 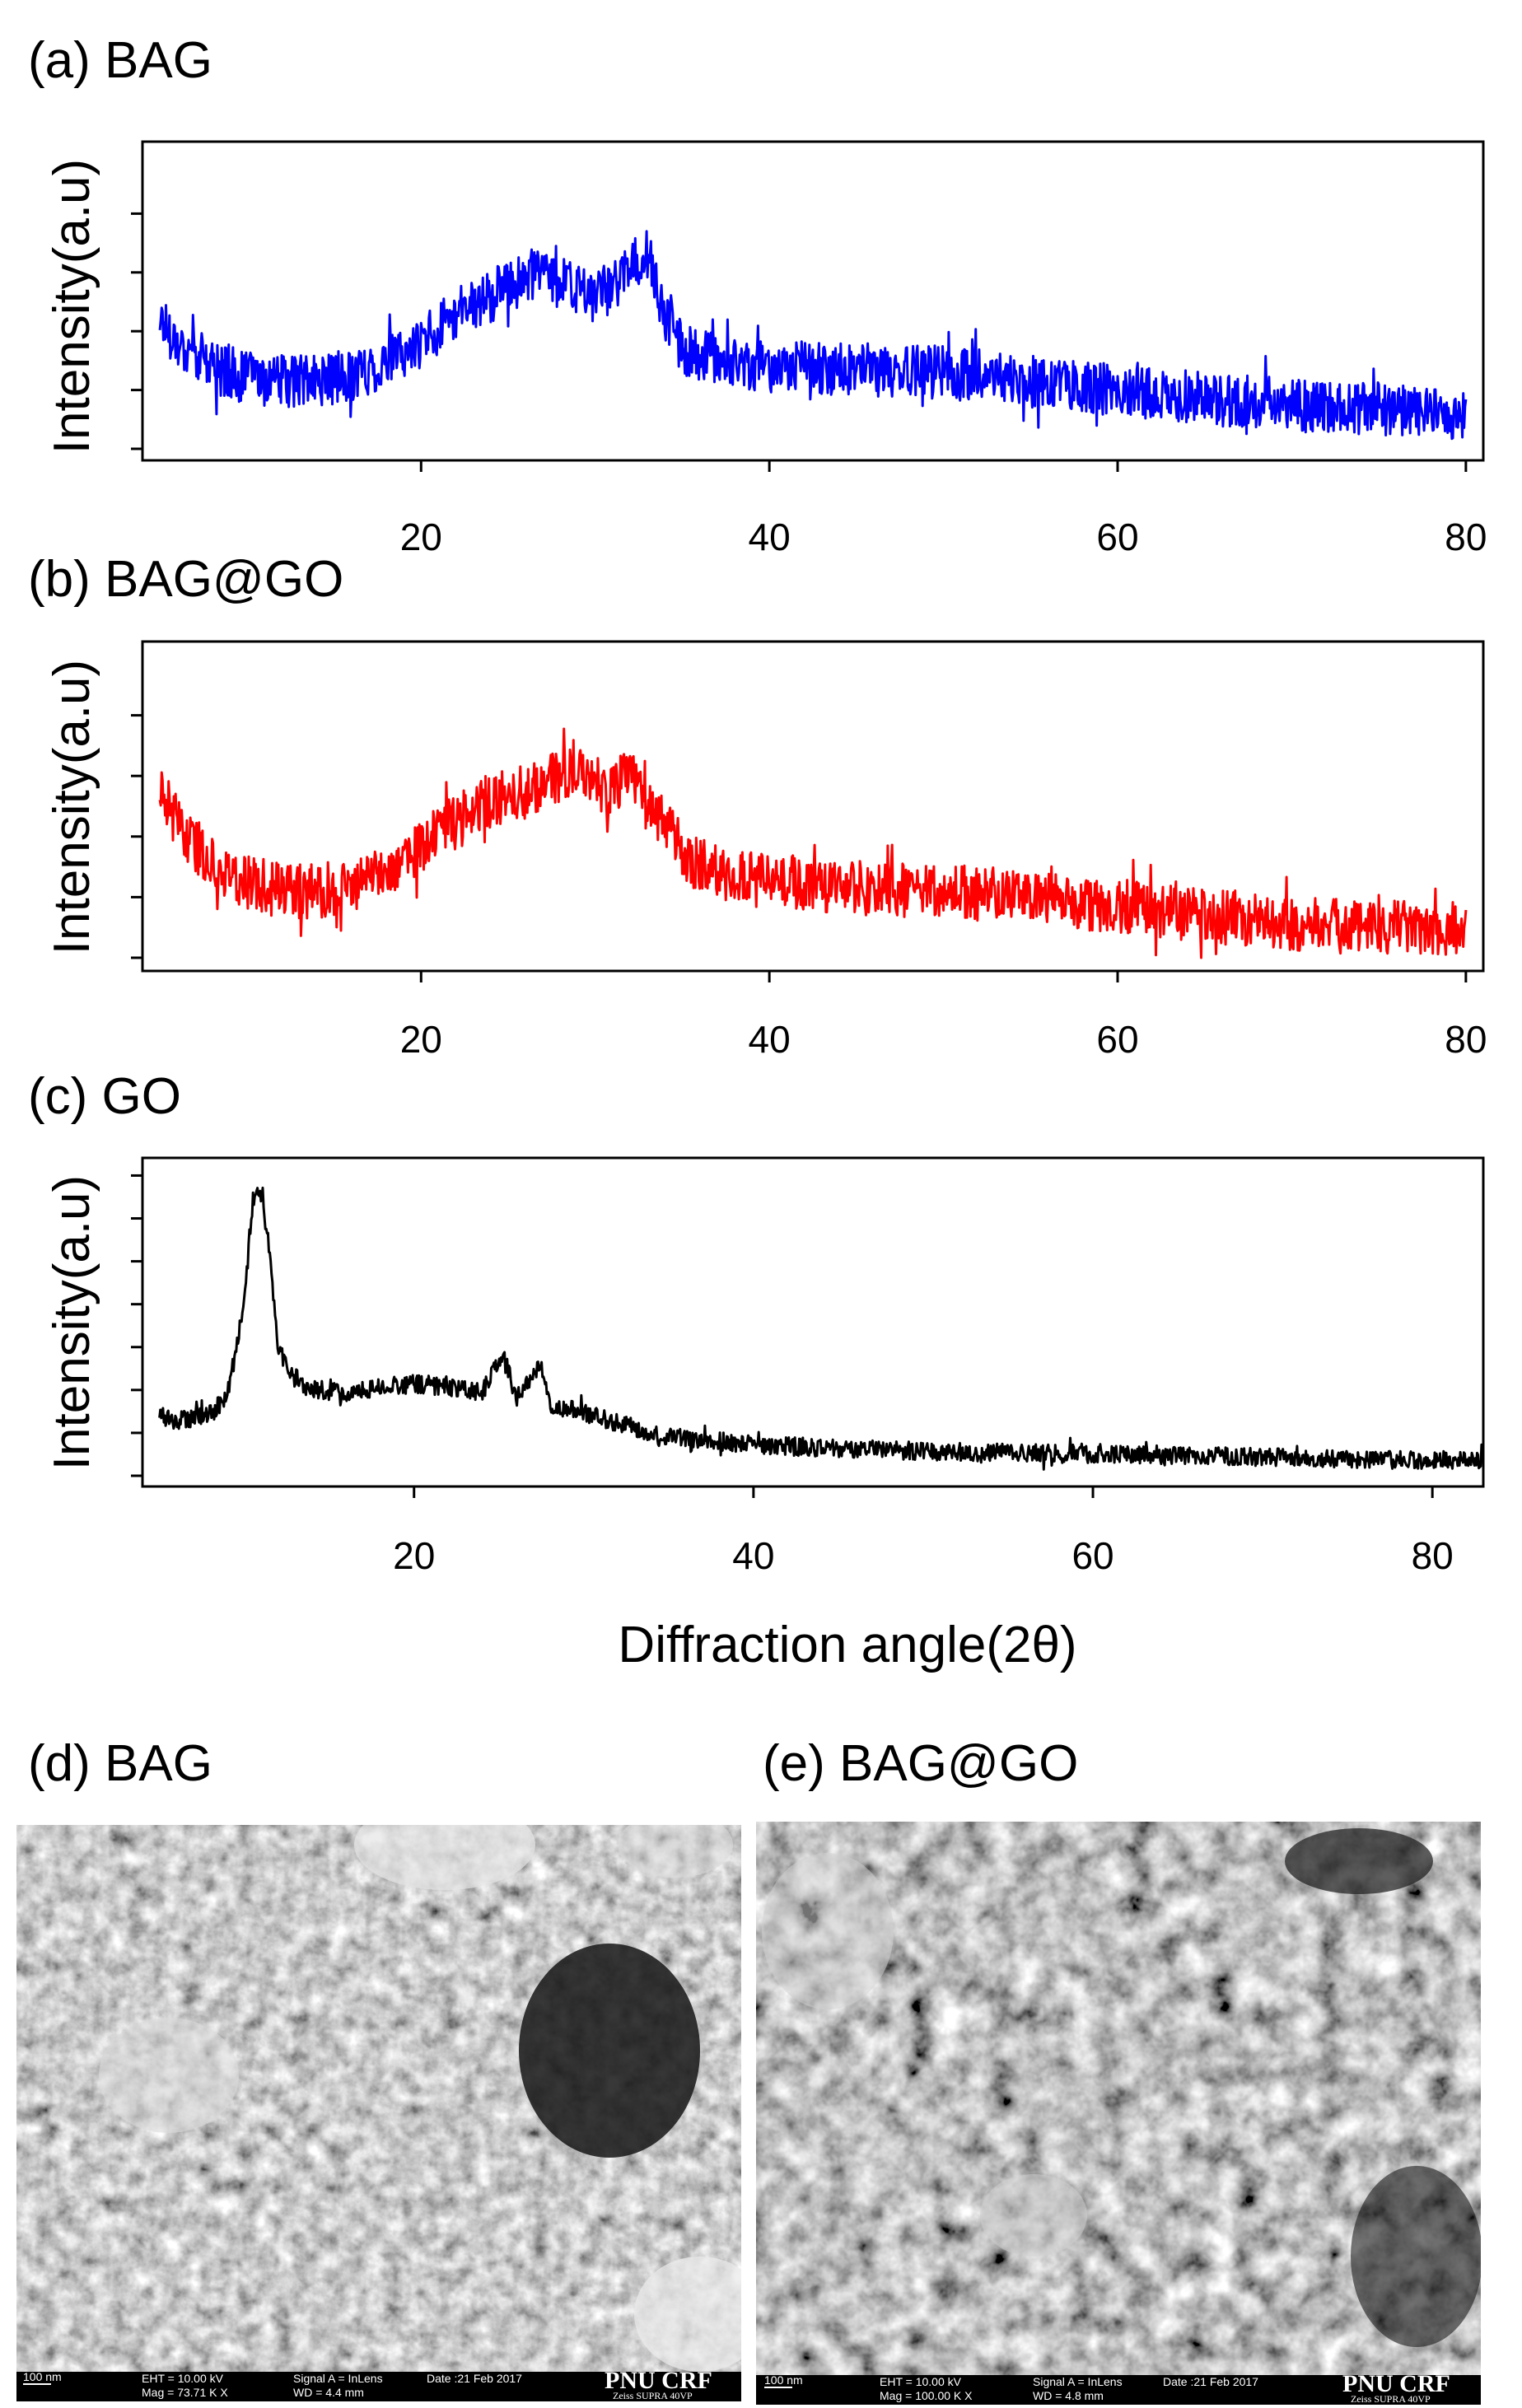 I want to click on panel-title: (b) BAG@GO, so click(x=185, y=579).